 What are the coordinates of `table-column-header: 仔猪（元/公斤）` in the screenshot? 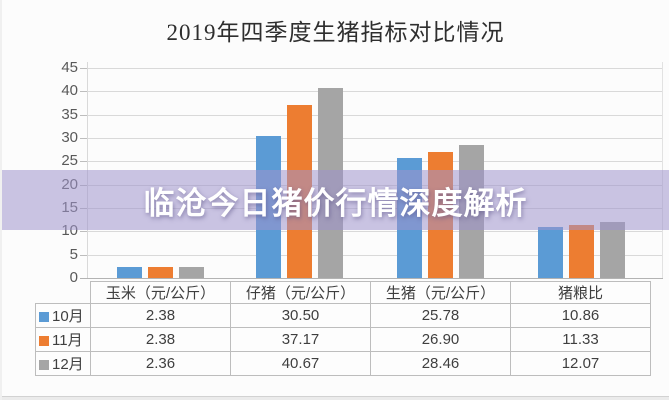 It's located at (300, 292).